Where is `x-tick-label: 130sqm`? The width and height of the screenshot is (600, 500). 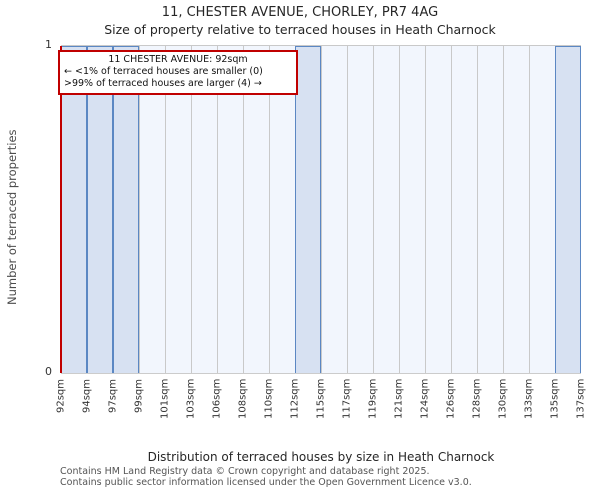 x-tick-label: 130sqm is located at coordinates (503, 399).